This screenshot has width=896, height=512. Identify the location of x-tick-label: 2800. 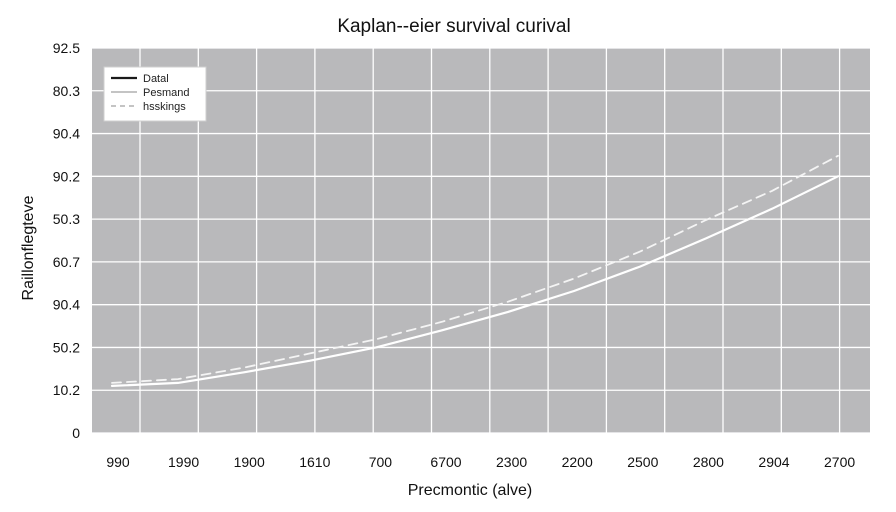
(708, 462).